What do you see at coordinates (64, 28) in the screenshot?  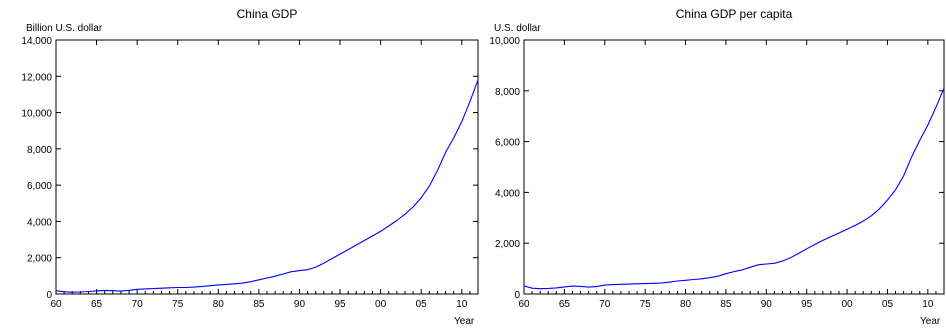 I see `y-axis-label: Billion U.S. dollar` at bounding box center [64, 28].